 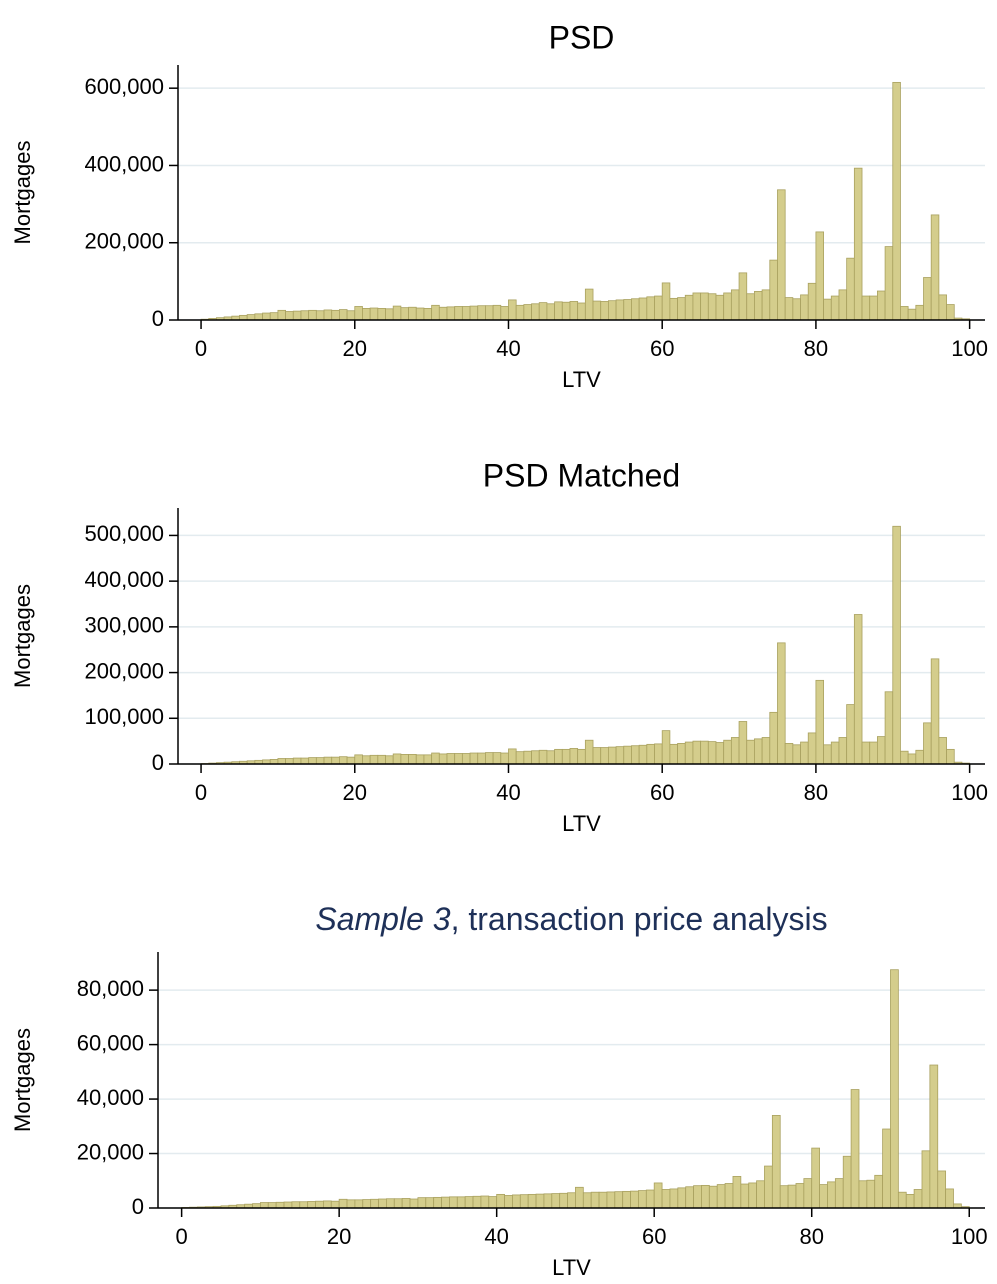 What do you see at coordinates (582, 37) in the screenshot?
I see `chart-title: PSD` at bounding box center [582, 37].